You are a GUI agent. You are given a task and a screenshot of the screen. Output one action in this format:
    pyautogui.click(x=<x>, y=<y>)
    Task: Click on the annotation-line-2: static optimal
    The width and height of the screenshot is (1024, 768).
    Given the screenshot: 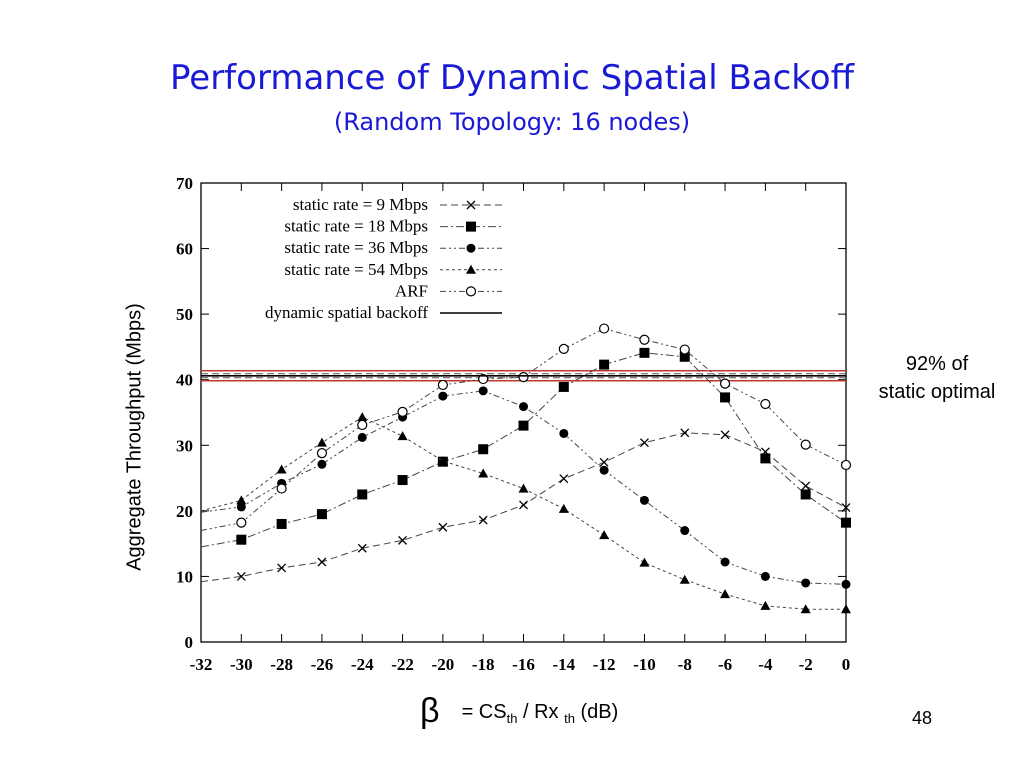 What is the action you would take?
    pyautogui.click(x=937, y=392)
    